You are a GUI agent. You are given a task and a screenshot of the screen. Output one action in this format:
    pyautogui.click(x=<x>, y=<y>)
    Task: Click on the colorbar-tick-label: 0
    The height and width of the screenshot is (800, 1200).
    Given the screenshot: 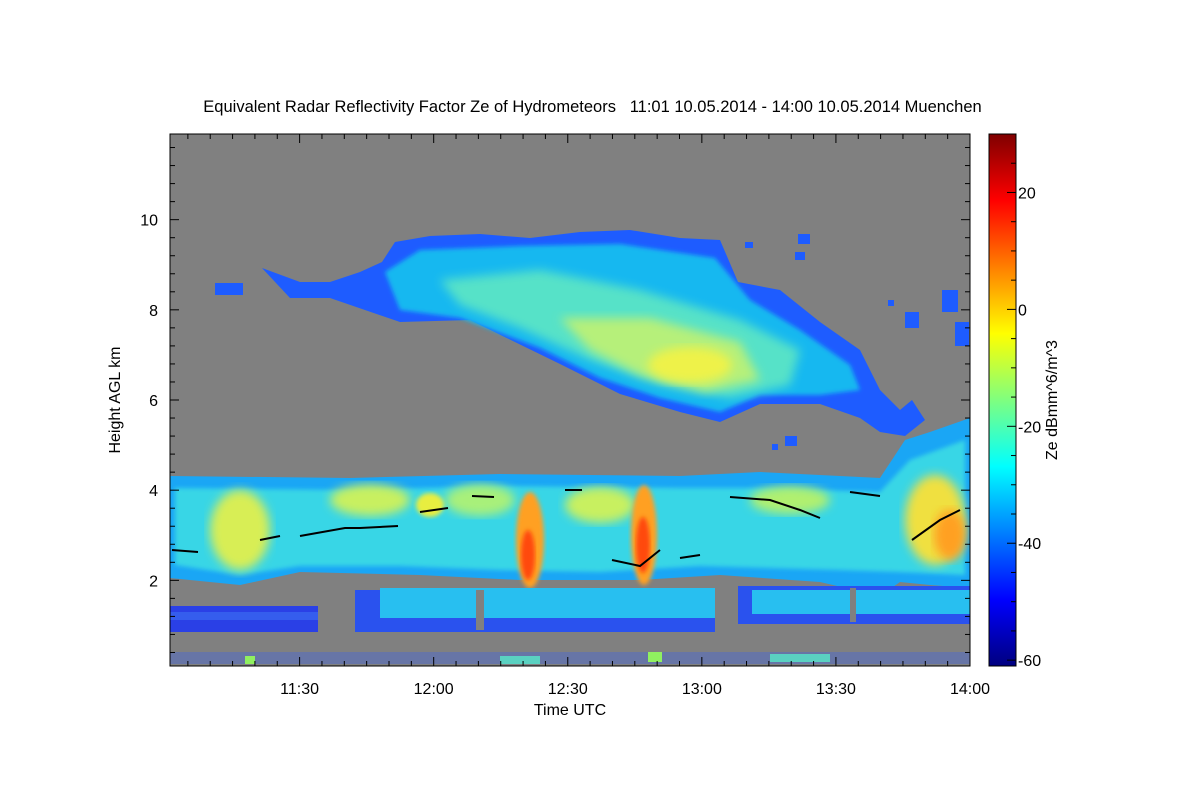 What is the action you would take?
    pyautogui.click(x=1022, y=310)
    